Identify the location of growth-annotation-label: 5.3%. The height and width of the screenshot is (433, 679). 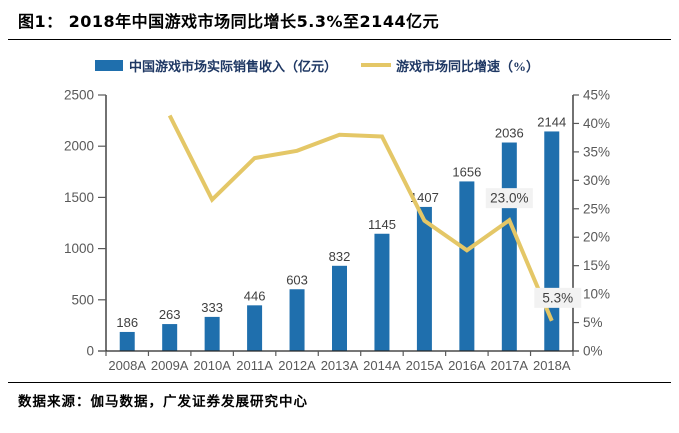
(557, 297).